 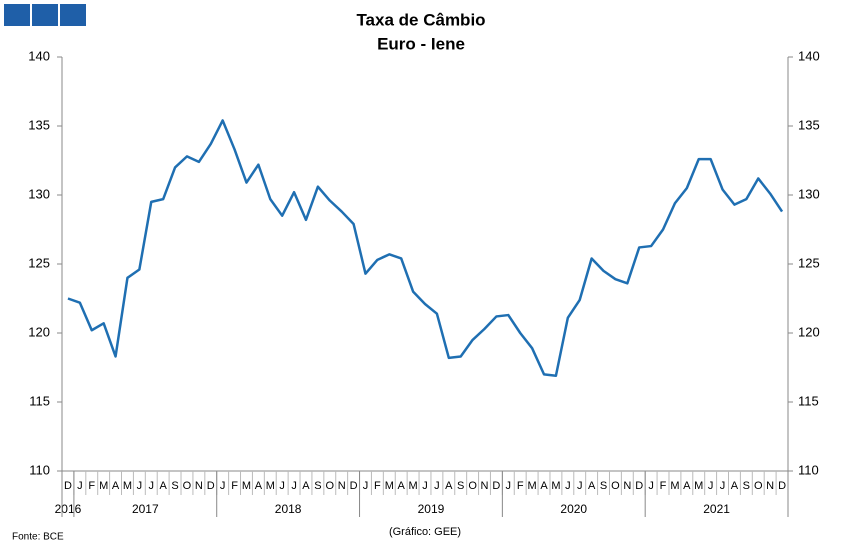 What do you see at coordinates (39, 262) in the screenshot?
I see `y-tick-label: 125` at bounding box center [39, 262].